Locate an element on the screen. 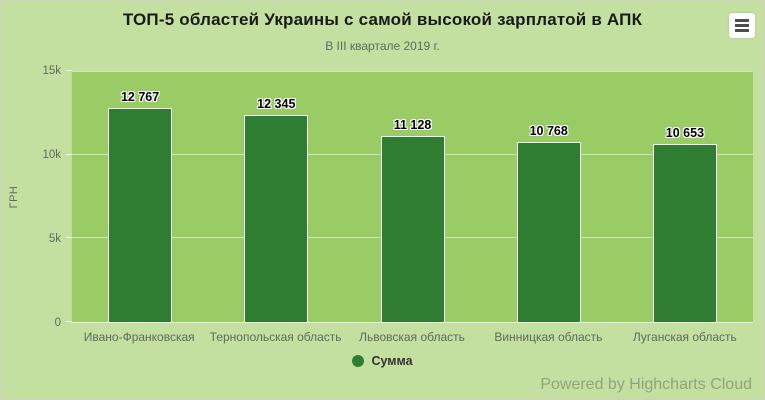 Image resolution: width=765 pixels, height=400 pixels. context-menu-button is located at coordinates (742, 25).